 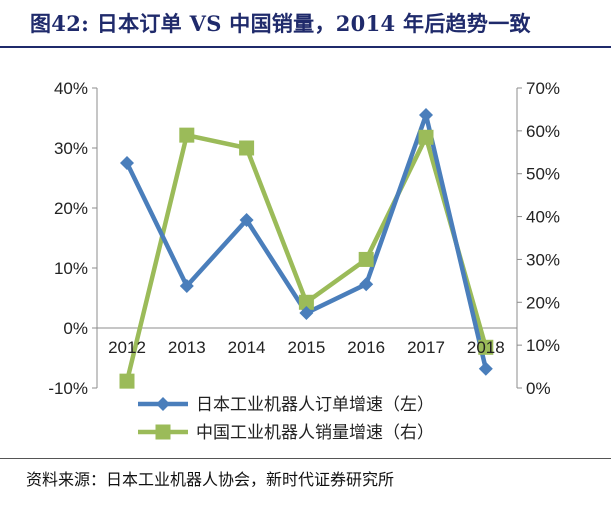 I want to click on right-tick-label: 40%, so click(x=543, y=217).